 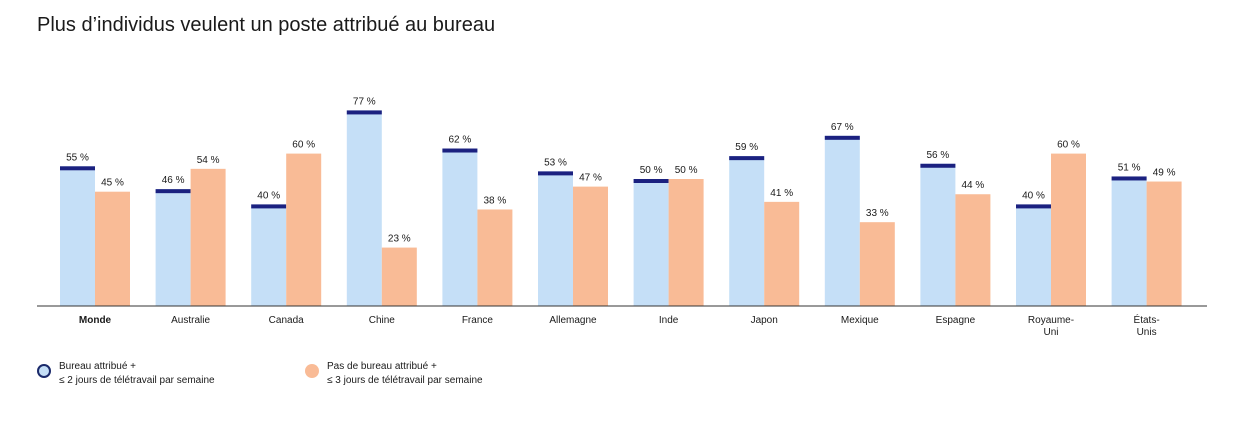 What do you see at coordinates (95, 320) in the screenshot?
I see `category-label: Monde` at bounding box center [95, 320].